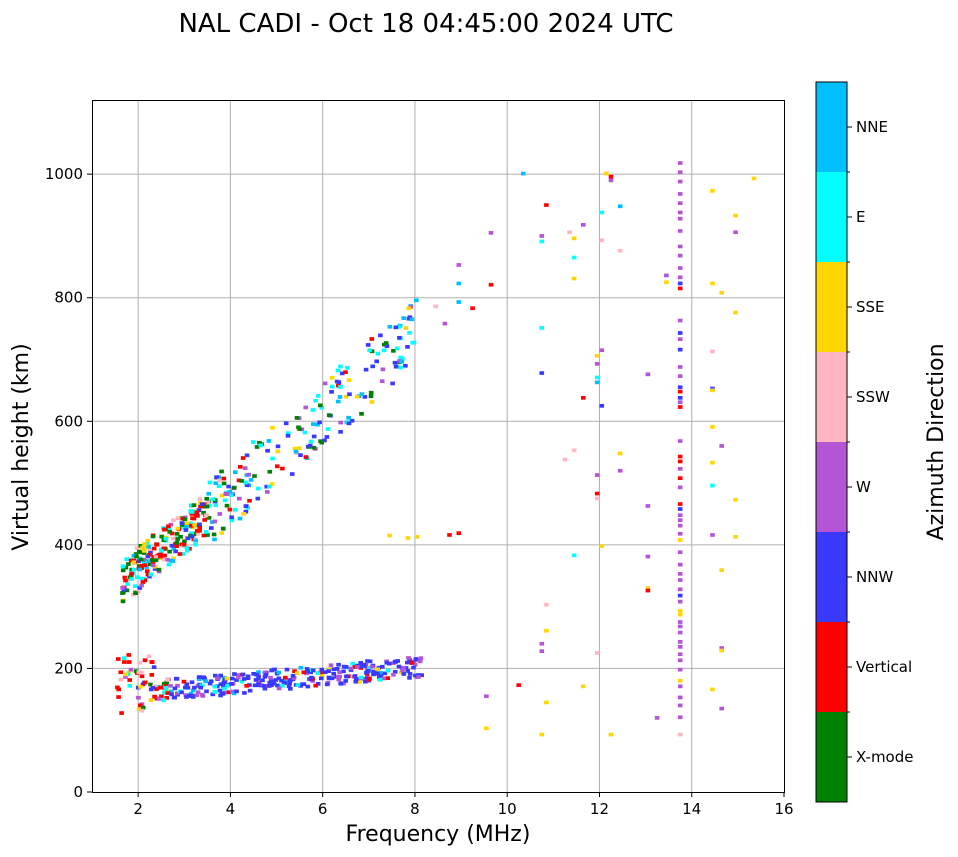 The width and height of the screenshot is (958, 857). I want to click on colorbar-swatch-sse, so click(831, 307).